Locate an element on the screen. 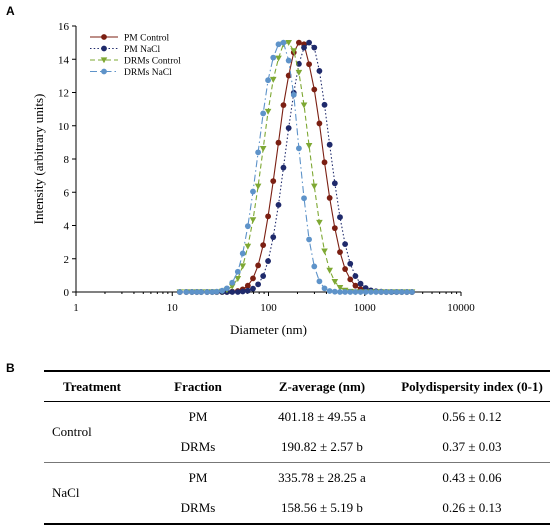 The height and width of the screenshot is (525, 550). z-average-cell: 190.82 ± 2.57 b is located at coordinates (322, 446).